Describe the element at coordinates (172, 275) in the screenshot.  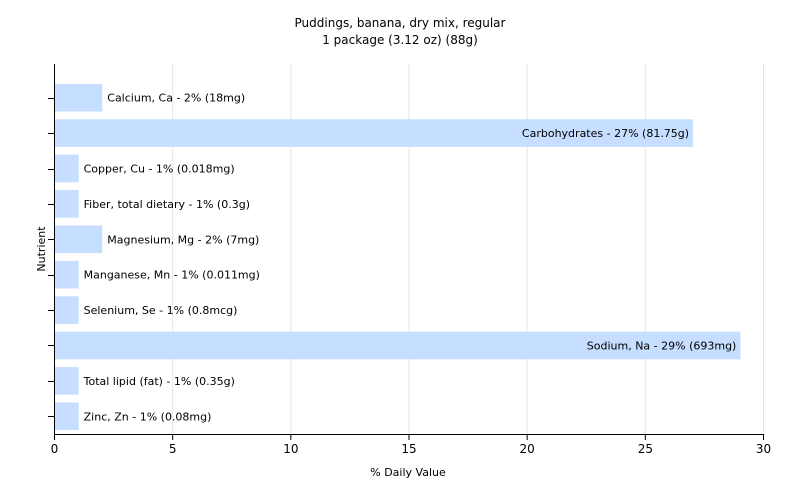
I see `bar-label: Manganese, Mn - 1% (0.011mg)` at that location.